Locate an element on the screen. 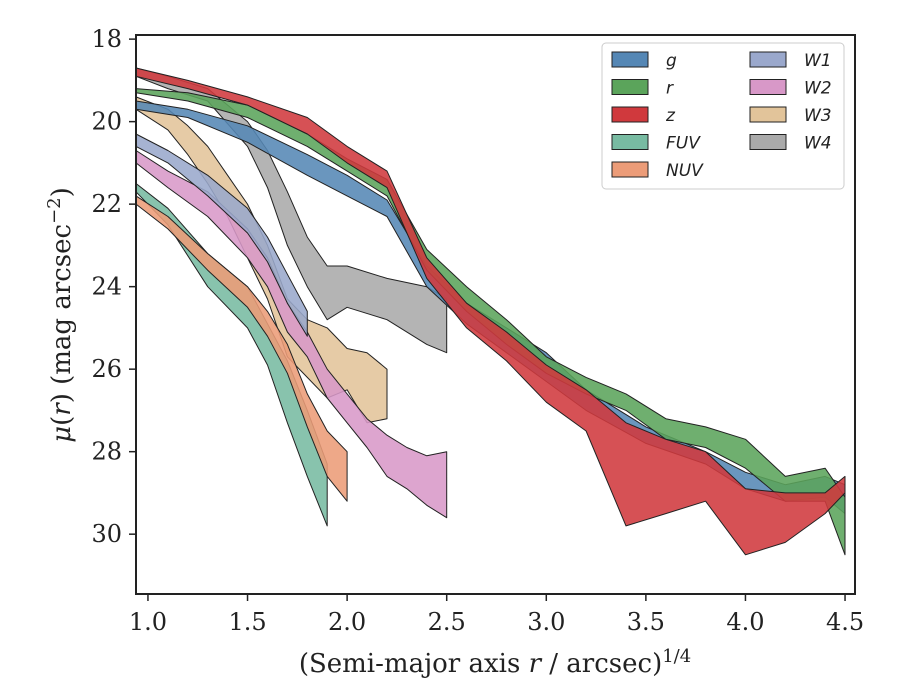  x-axis: 1.0 1.5 2.0 2.5 3.0 3.5 4.0 4.5 is located at coordinates (496, 615).